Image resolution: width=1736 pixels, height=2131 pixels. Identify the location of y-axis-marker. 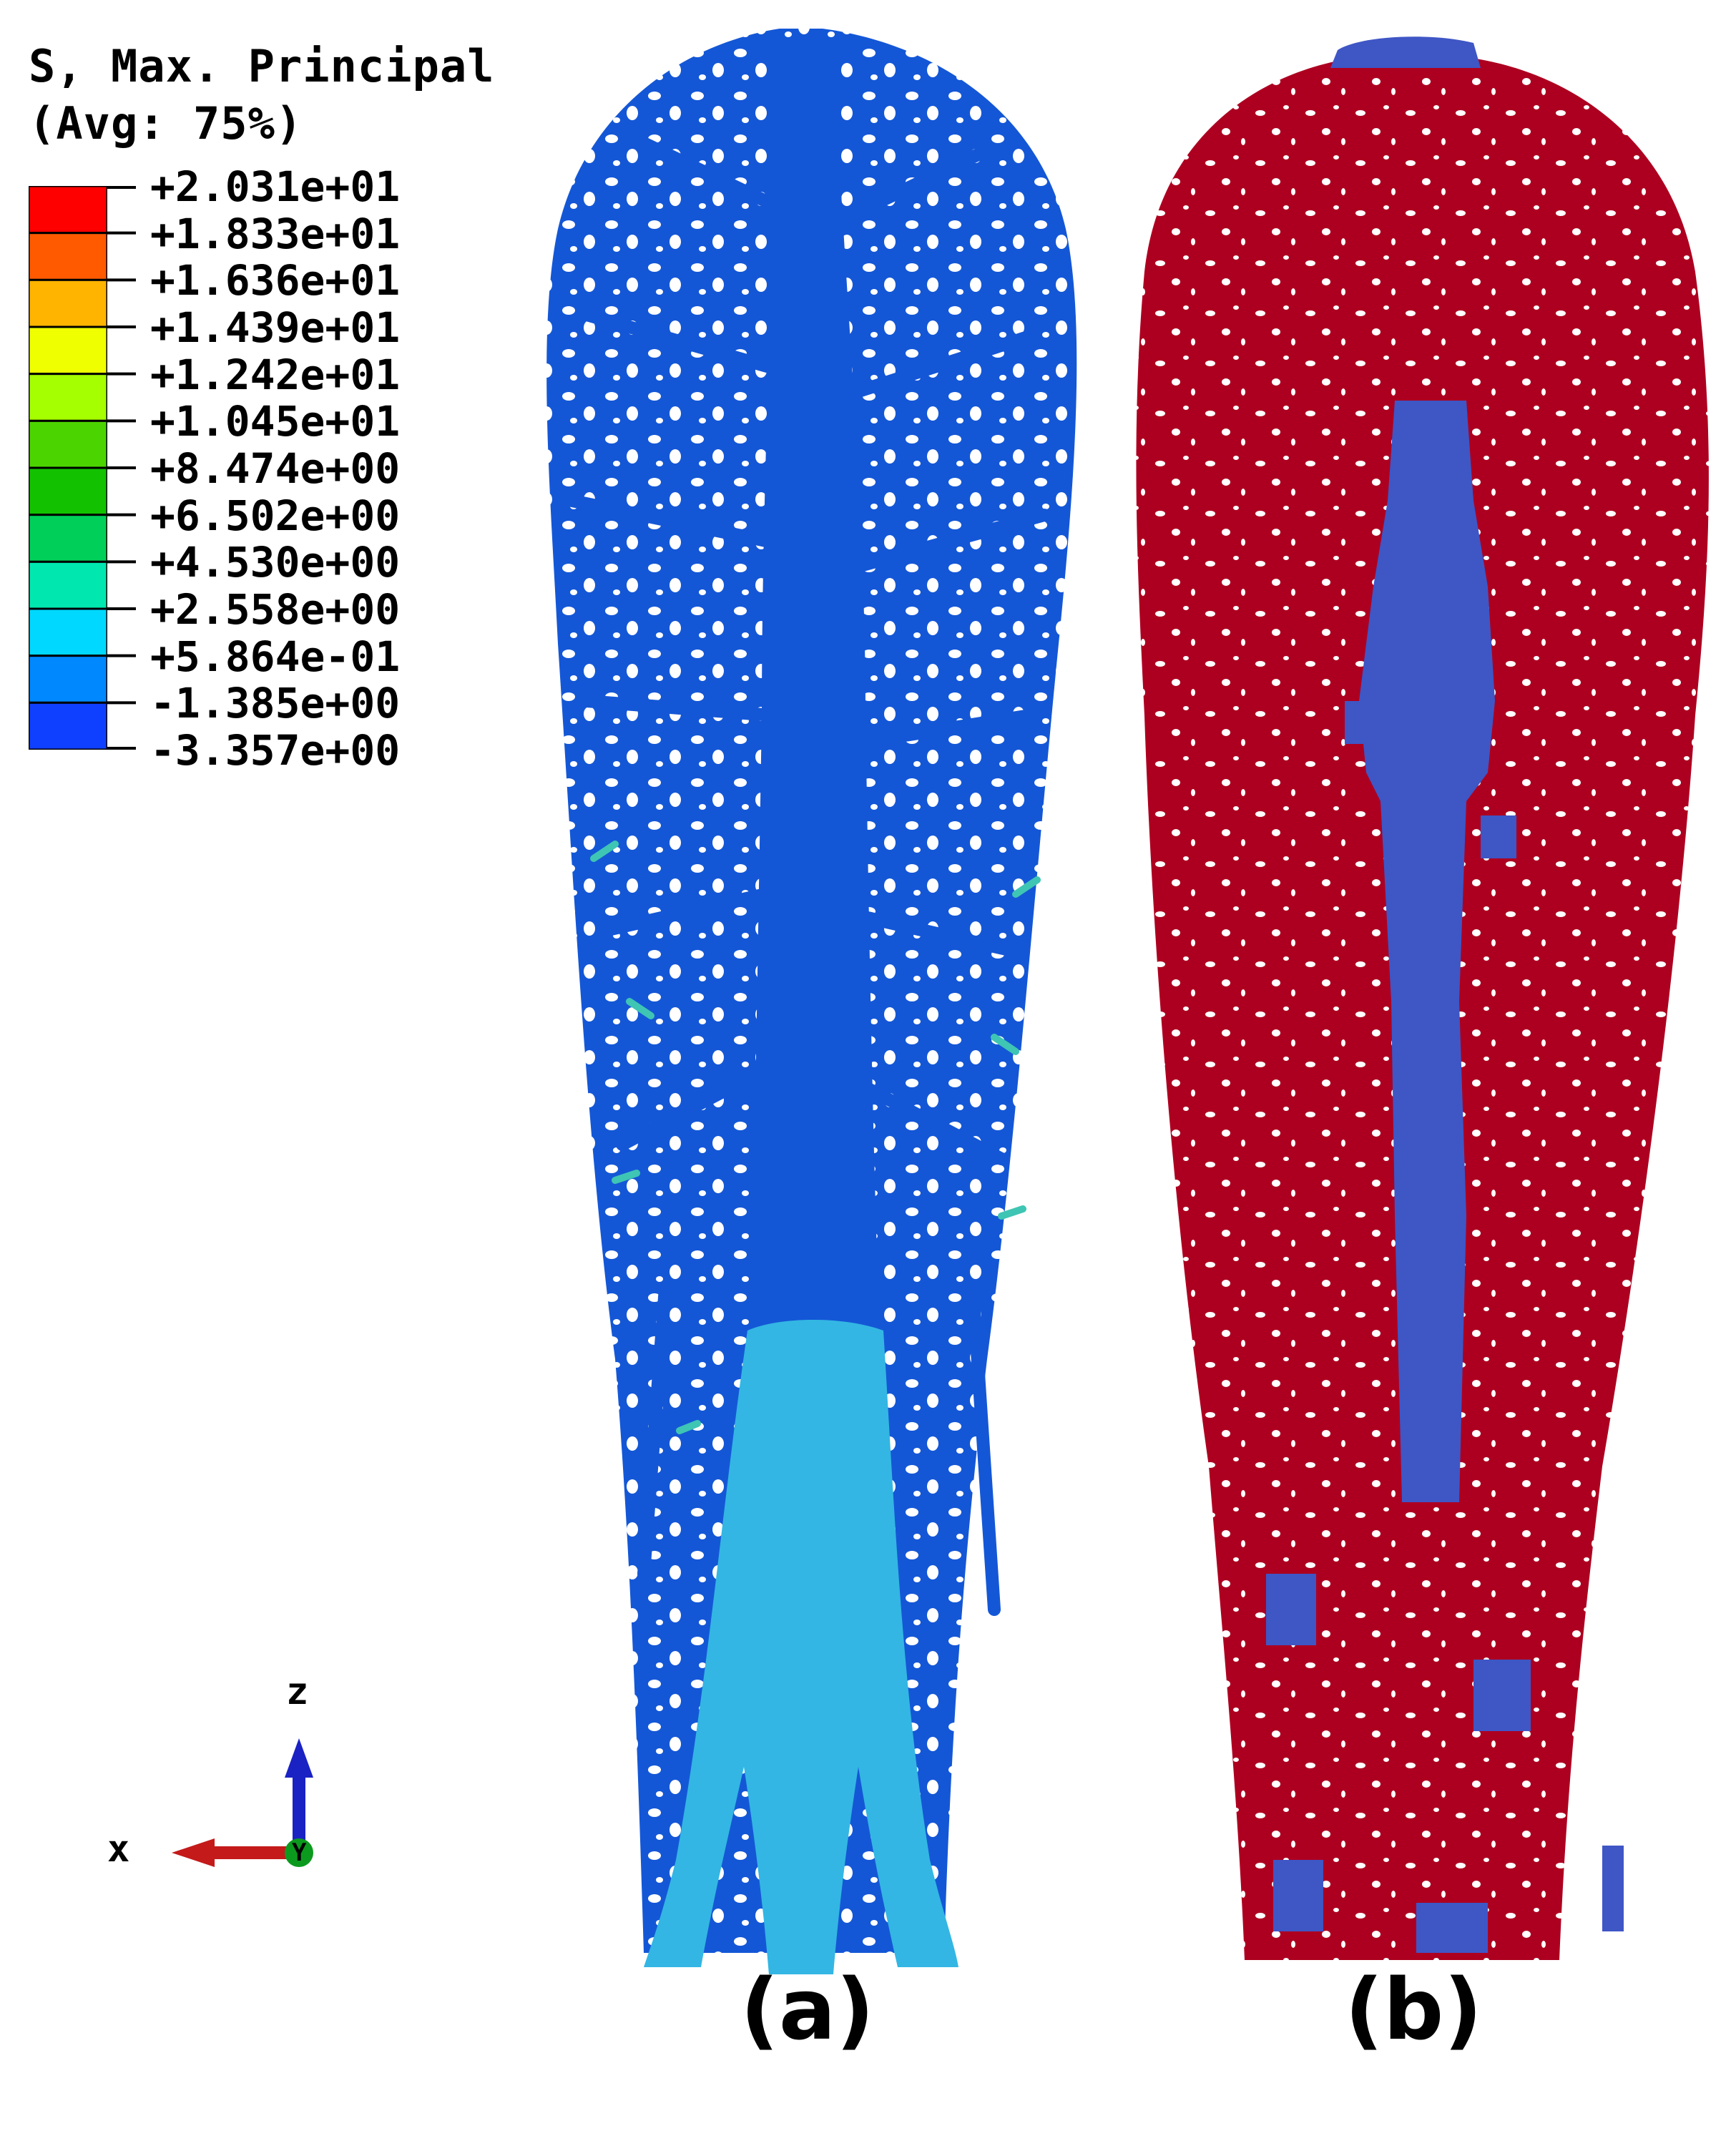
(299, 1853).